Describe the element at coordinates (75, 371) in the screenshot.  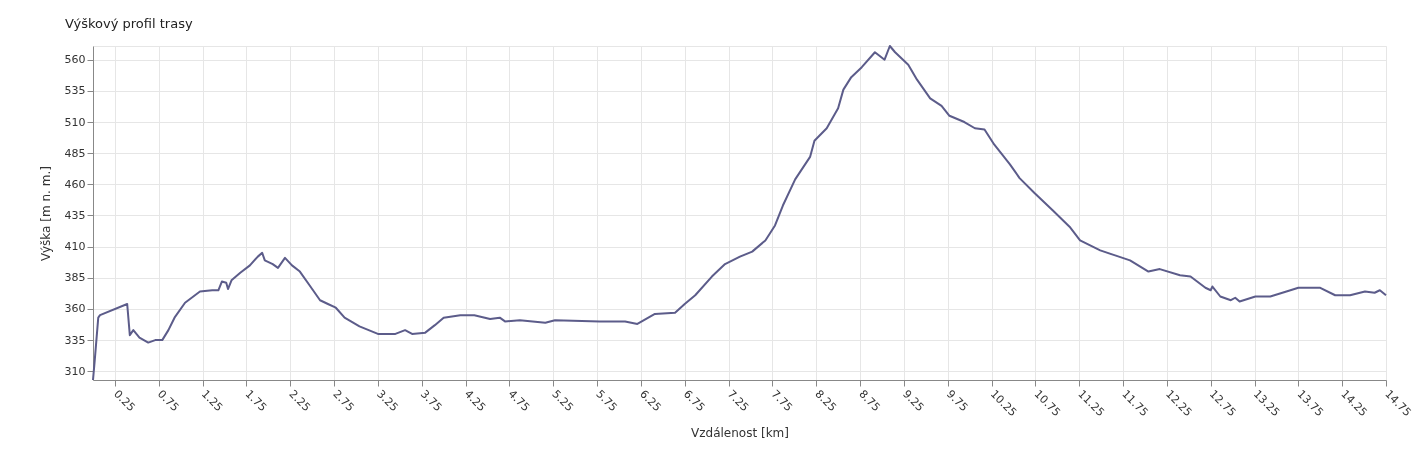
I see `y-tick-label: 310` at that location.